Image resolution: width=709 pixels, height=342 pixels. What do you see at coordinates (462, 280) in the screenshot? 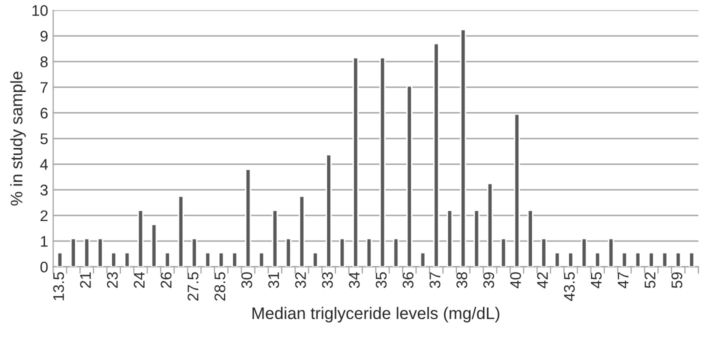
I see `x-tick-label: 38` at bounding box center [462, 280].